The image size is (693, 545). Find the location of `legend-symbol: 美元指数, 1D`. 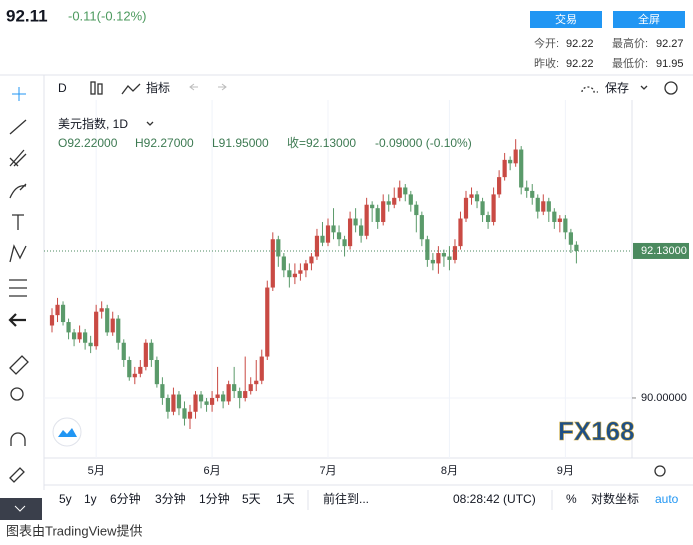

legend-symbol: 美元指数, 1D is located at coordinates (93, 123).